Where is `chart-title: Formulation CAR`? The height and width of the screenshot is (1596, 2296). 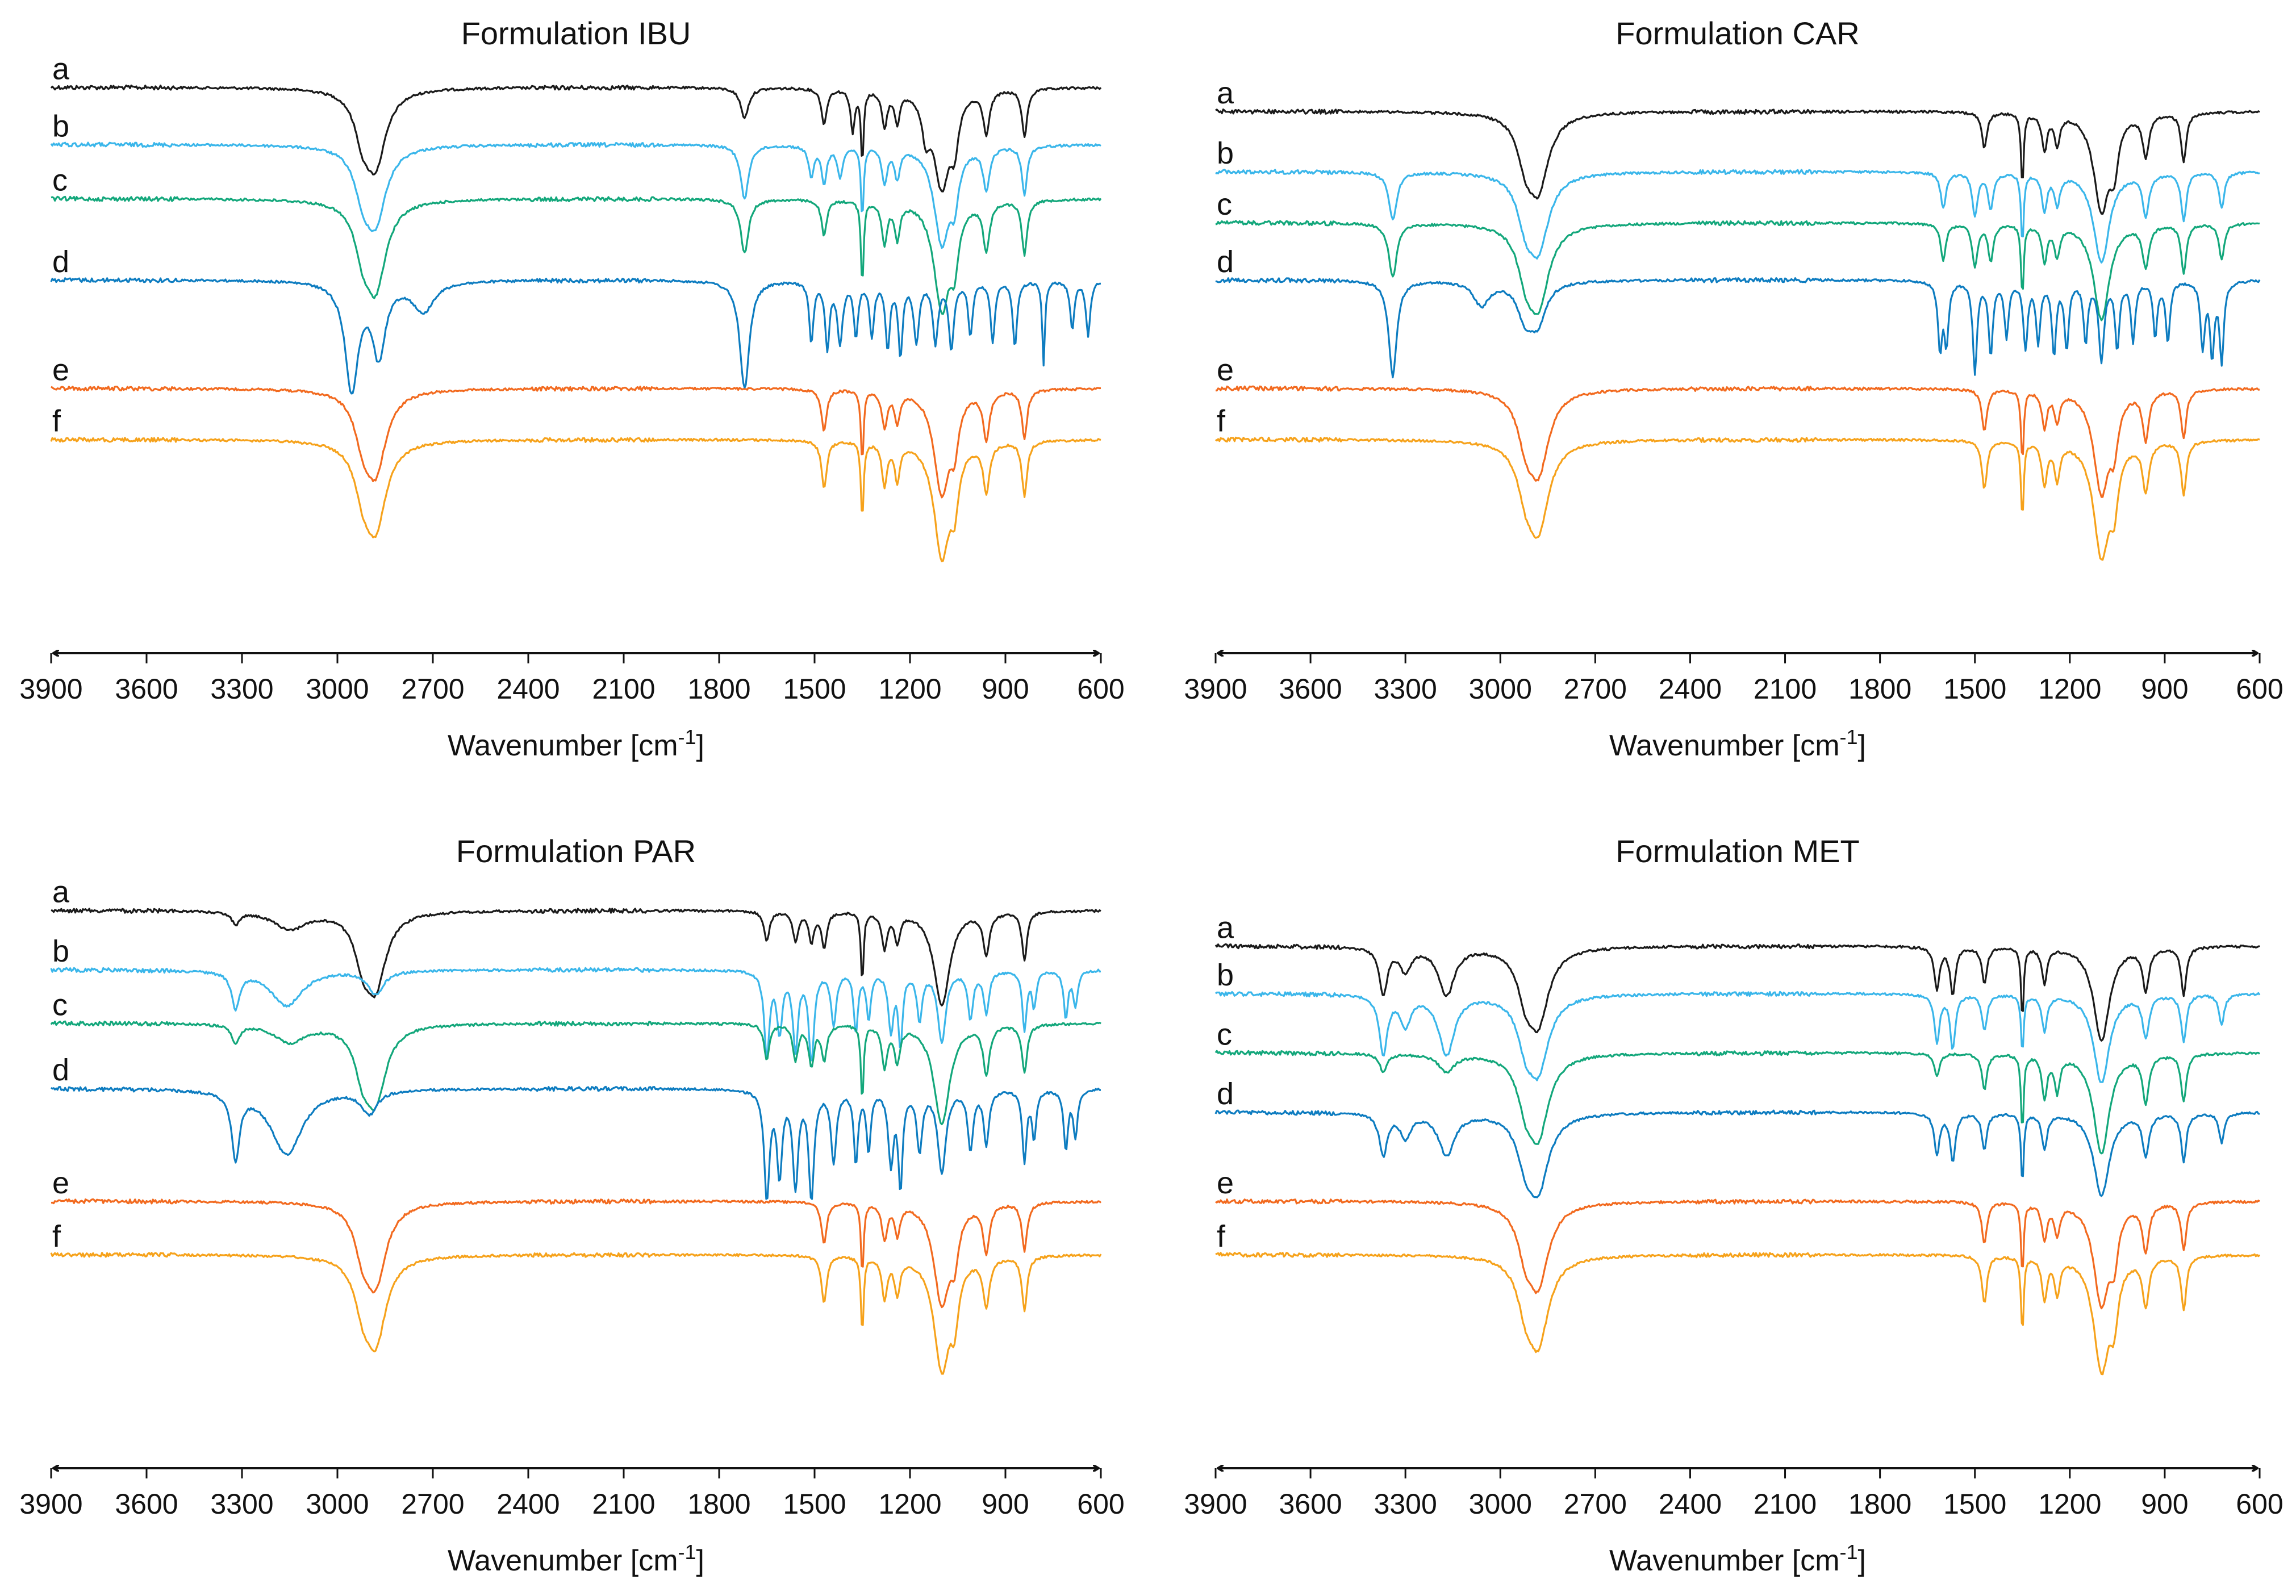 chart-title: Formulation CAR is located at coordinates (1737, 33).